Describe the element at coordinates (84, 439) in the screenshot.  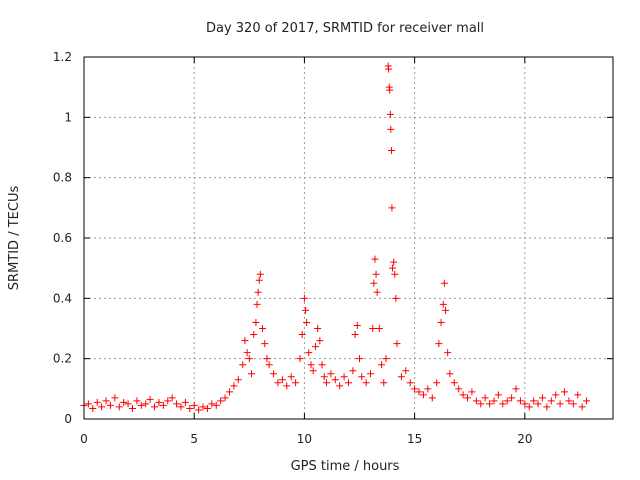
I see `x-tick-label: 0` at that location.